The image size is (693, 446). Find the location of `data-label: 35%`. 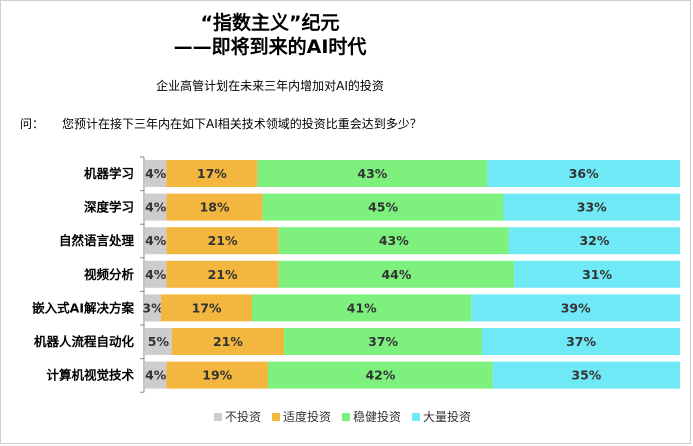

data-label: 35% is located at coordinates (586, 375).